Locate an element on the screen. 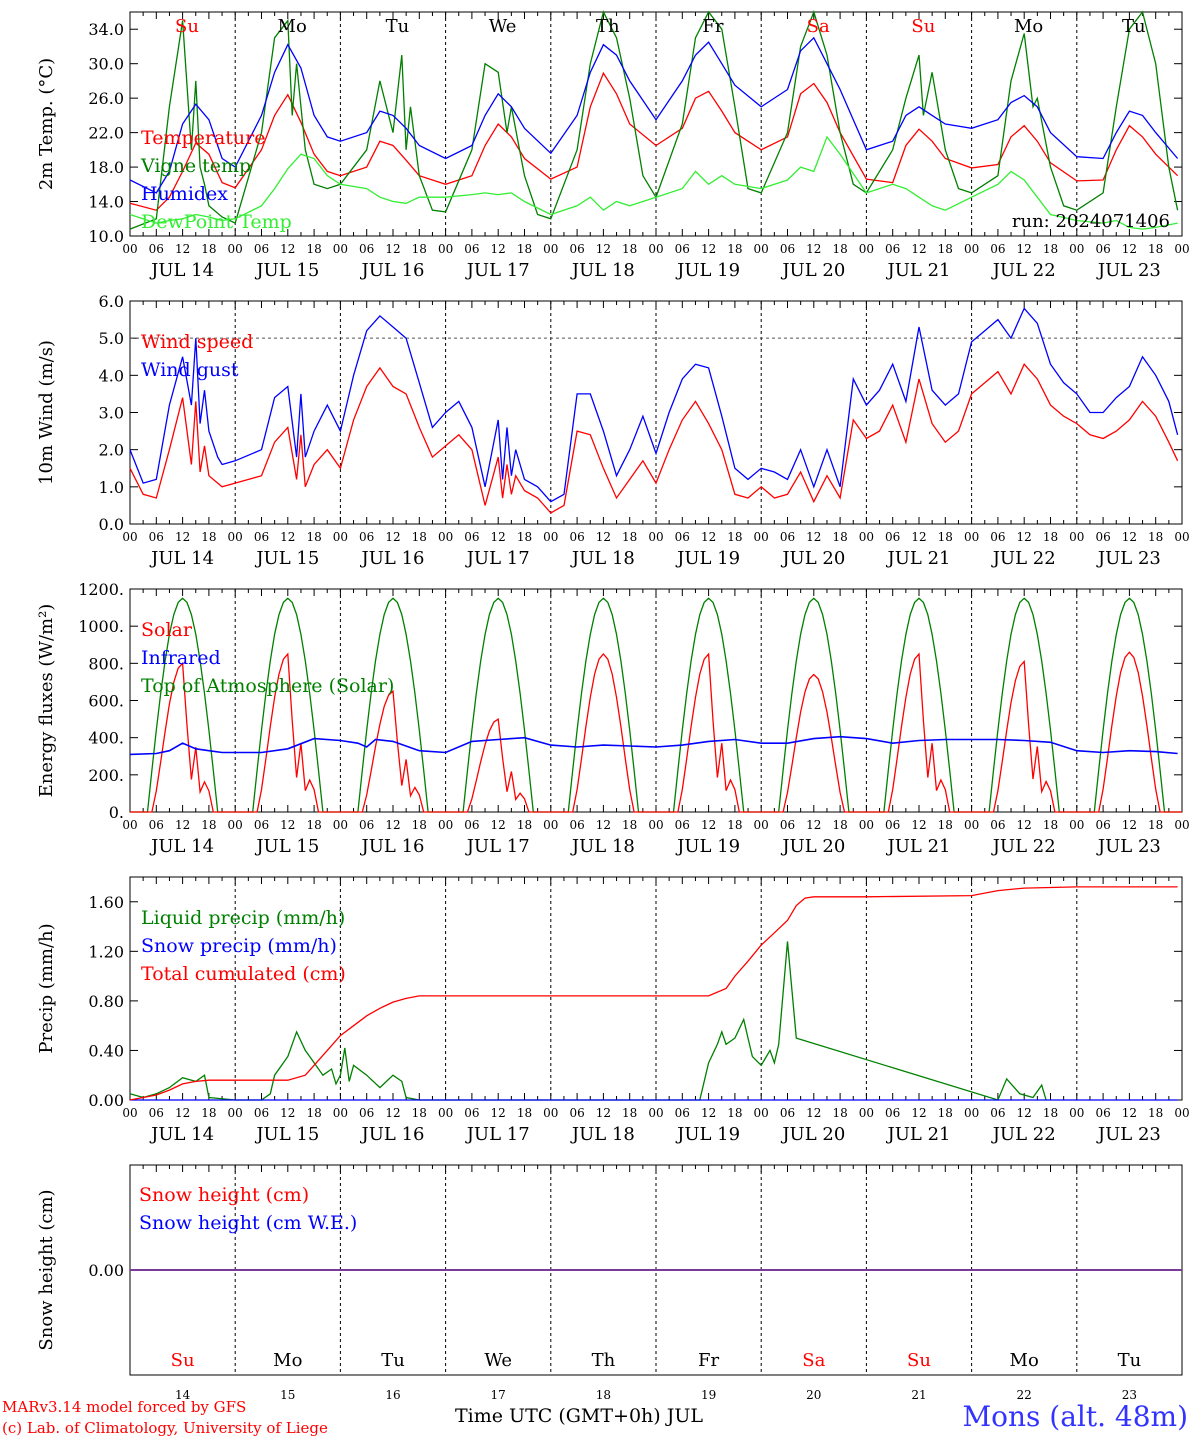 The width and height of the screenshot is (1194, 1440). date-label: JUL 14 is located at coordinates (181, 846).